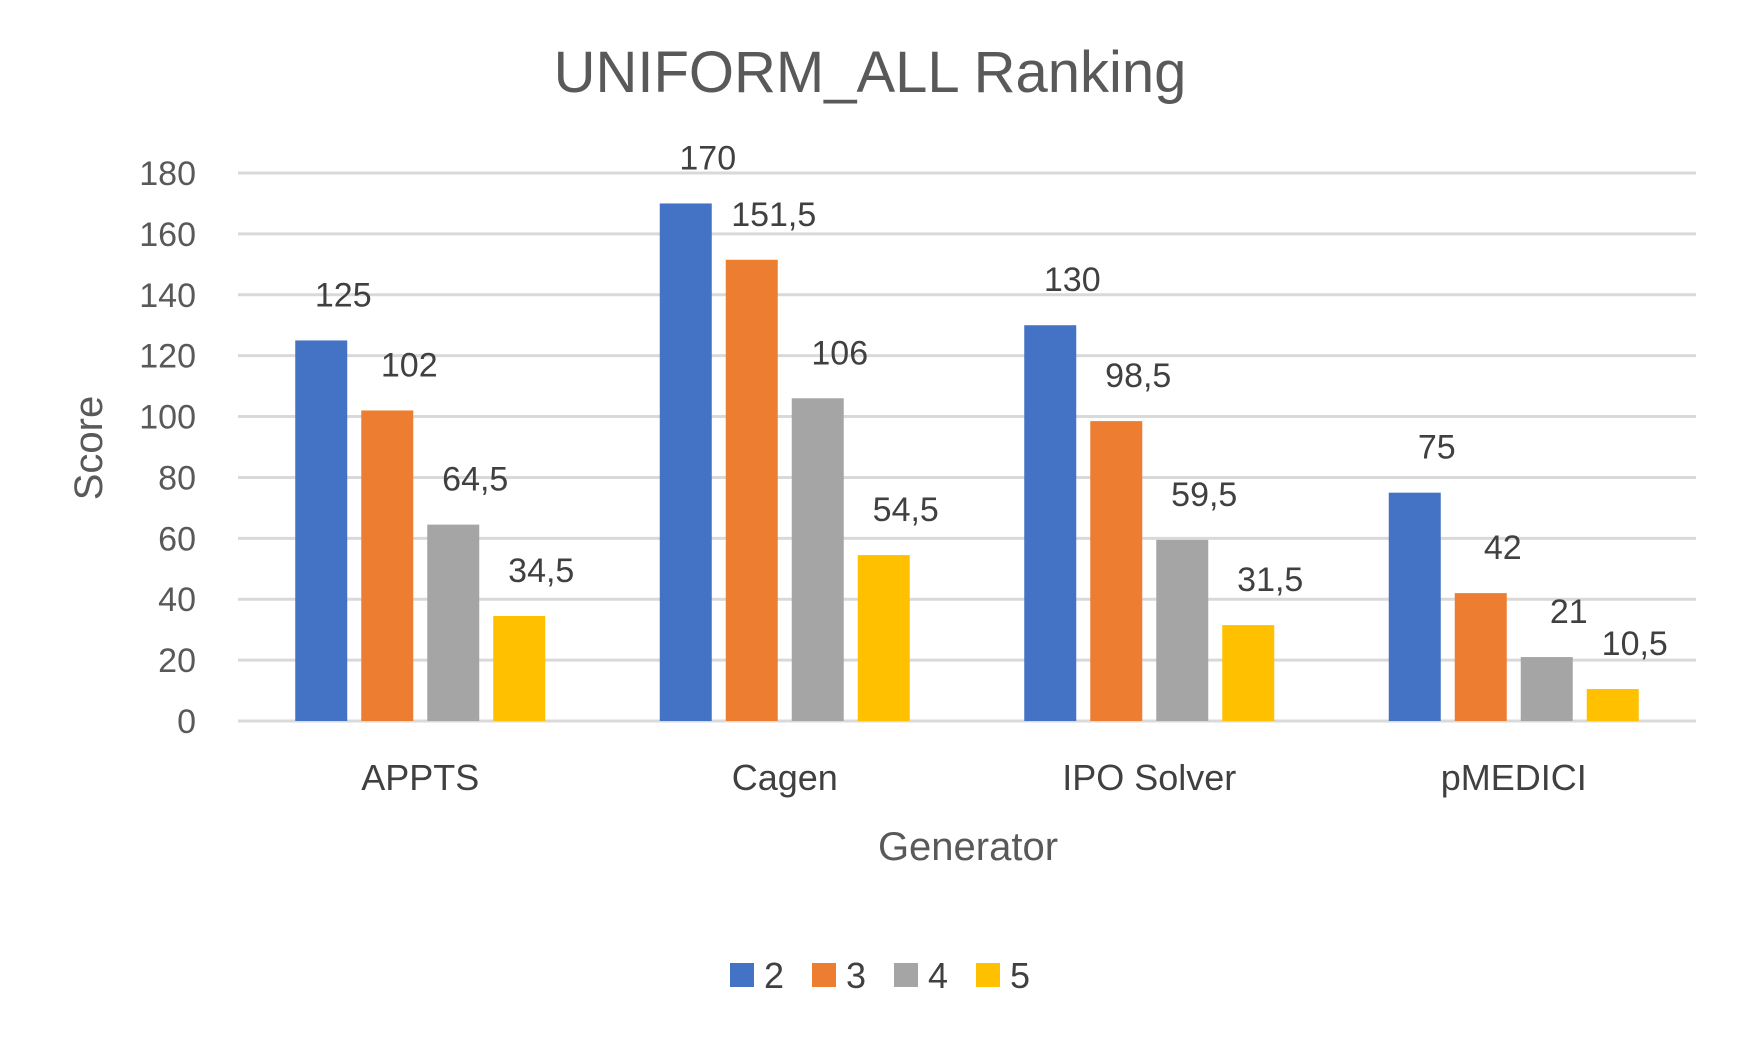  What do you see at coordinates (167, 448) in the screenshot?
I see `y-axis-ticks: 0 20 40 60 80 100 120 140 160 180` at bounding box center [167, 448].